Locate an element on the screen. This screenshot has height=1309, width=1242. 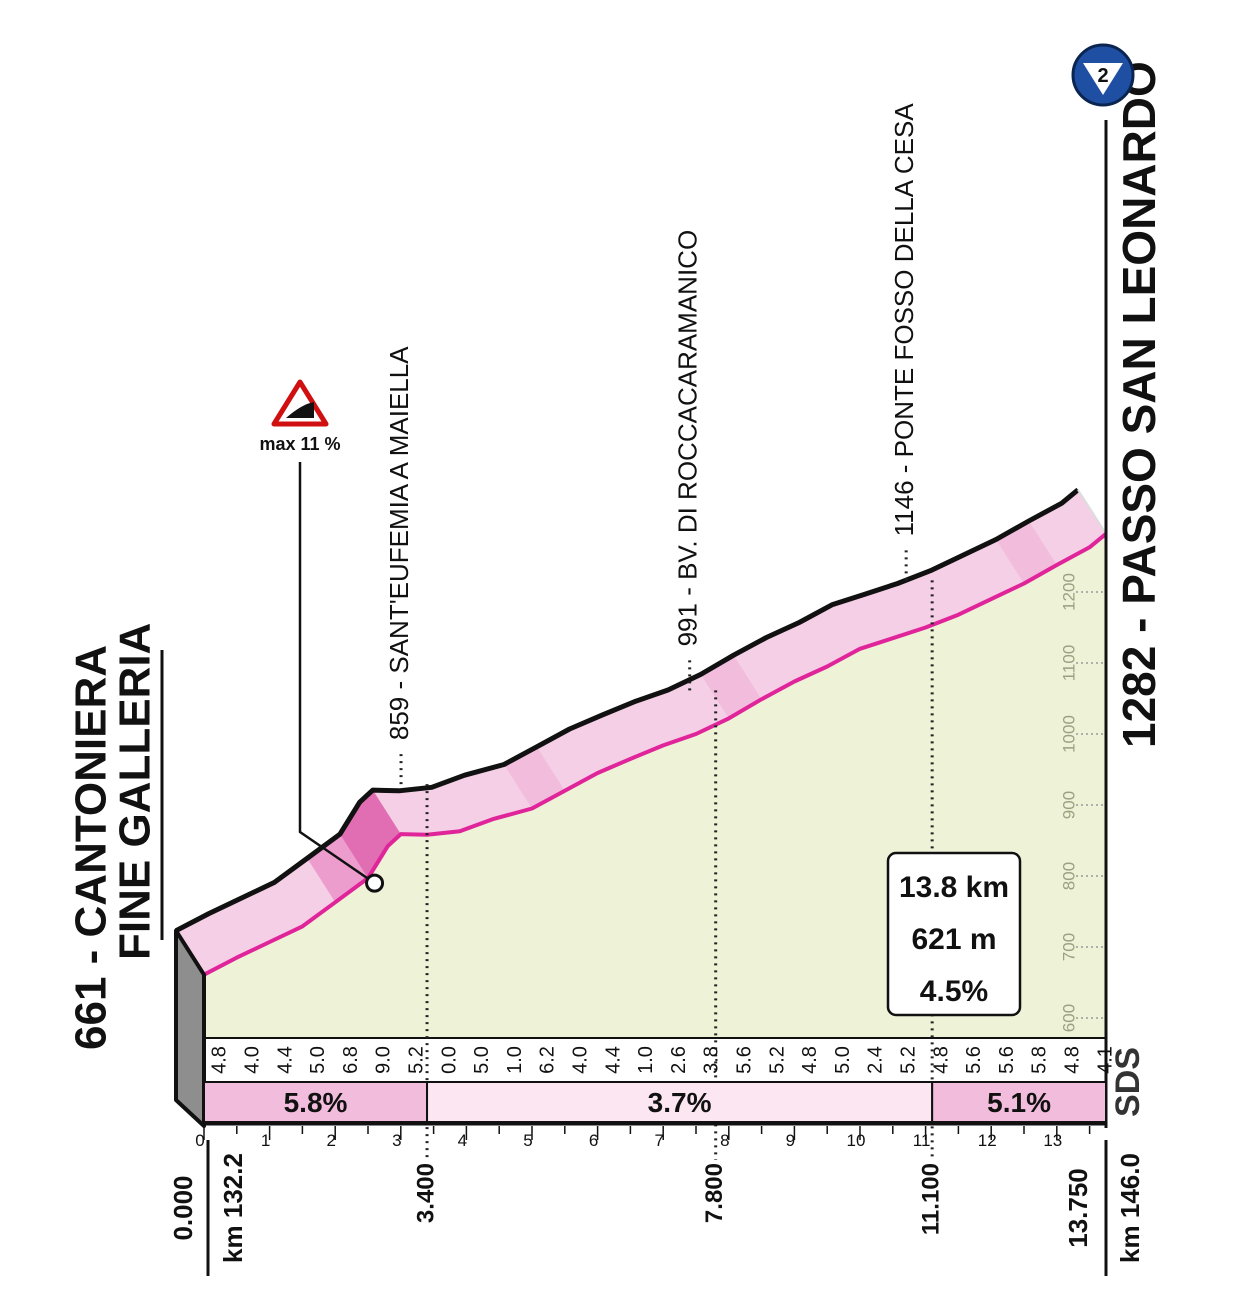
finish-km-climb: 13.750 is located at coordinates (1078, 1208).